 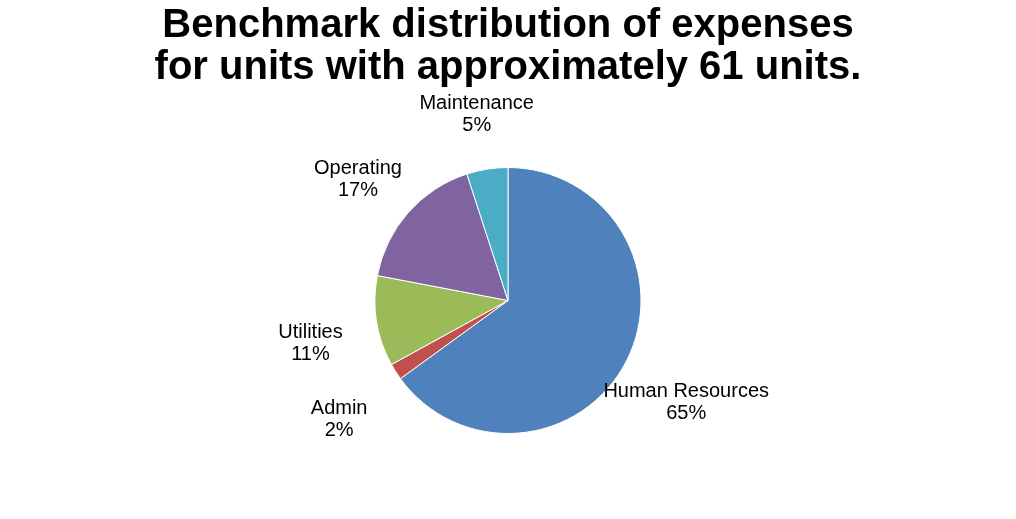 What do you see at coordinates (477, 123) in the screenshot?
I see `data-label: 5%` at bounding box center [477, 123].